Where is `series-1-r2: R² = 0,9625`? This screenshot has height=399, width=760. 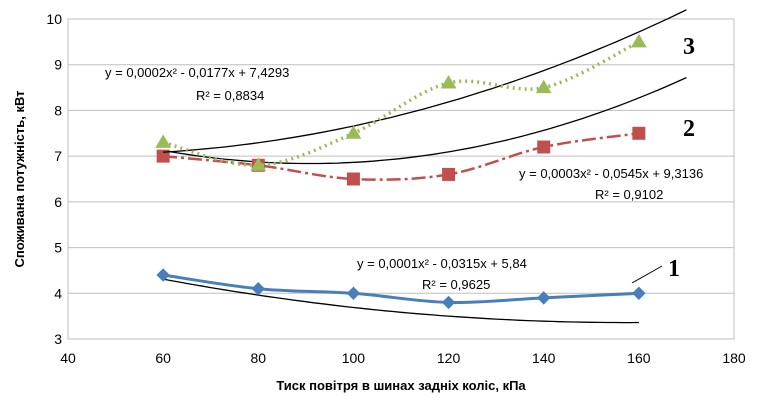
series-1-r2: R² = 0,9625 is located at coordinates (456, 284).